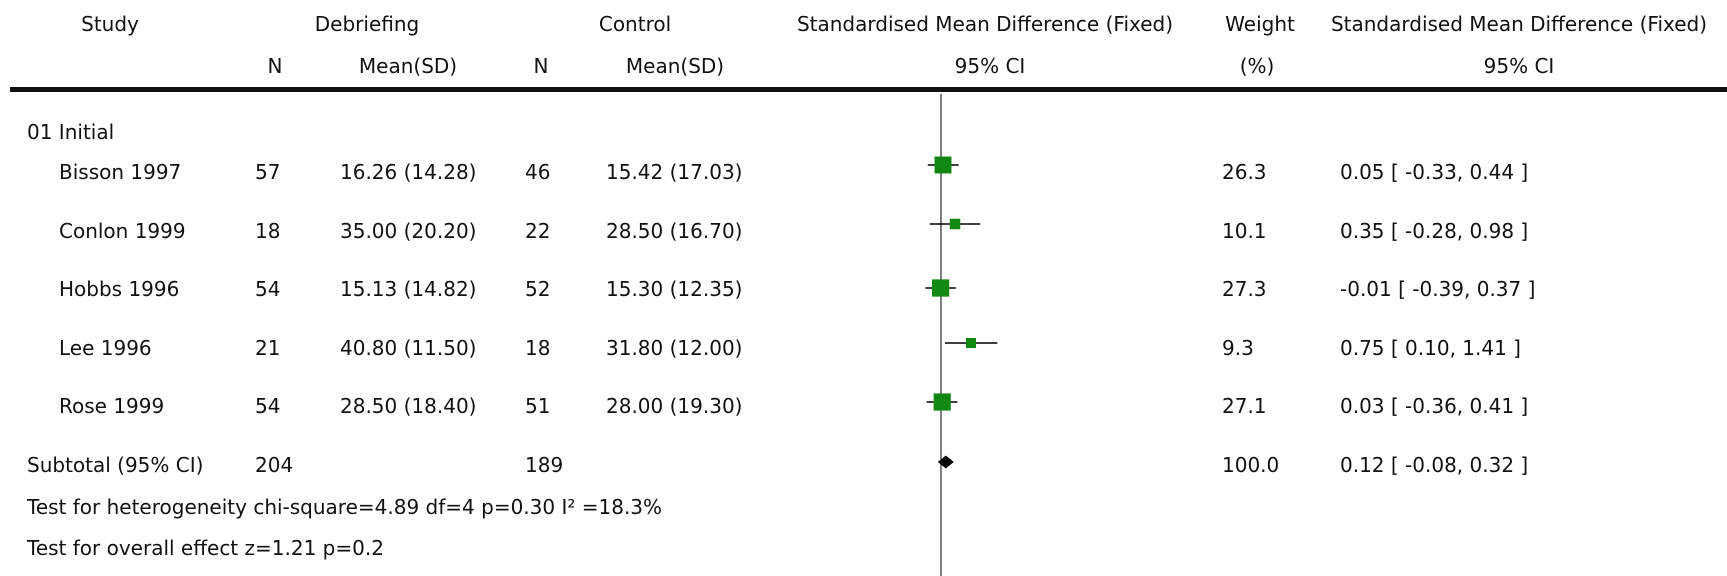 The width and height of the screenshot is (1727, 576). What do you see at coordinates (990, 66) in the screenshot?
I see `effect-plot-ci-header: 95% CI` at bounding box center [990, 66].